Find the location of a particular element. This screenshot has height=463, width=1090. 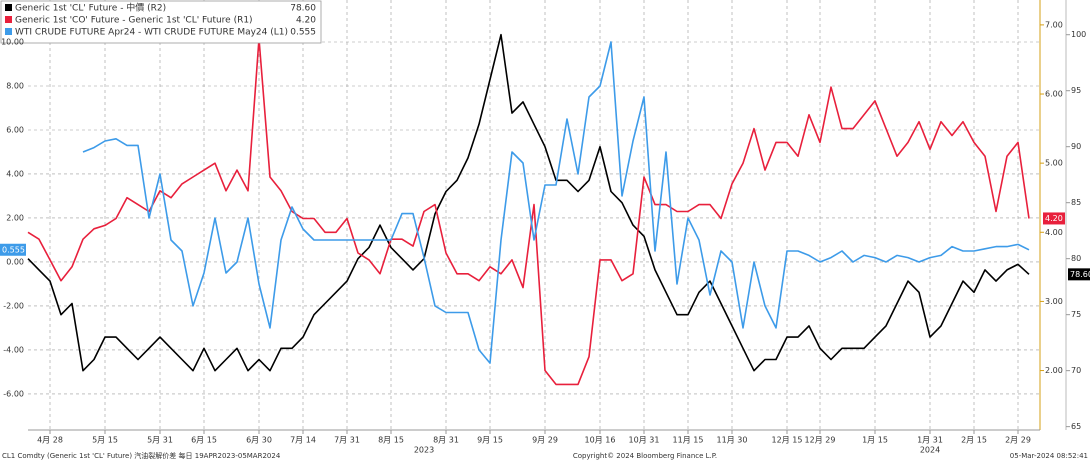

x-tick-label: 8月 15 is located at coordinates (391, 440).